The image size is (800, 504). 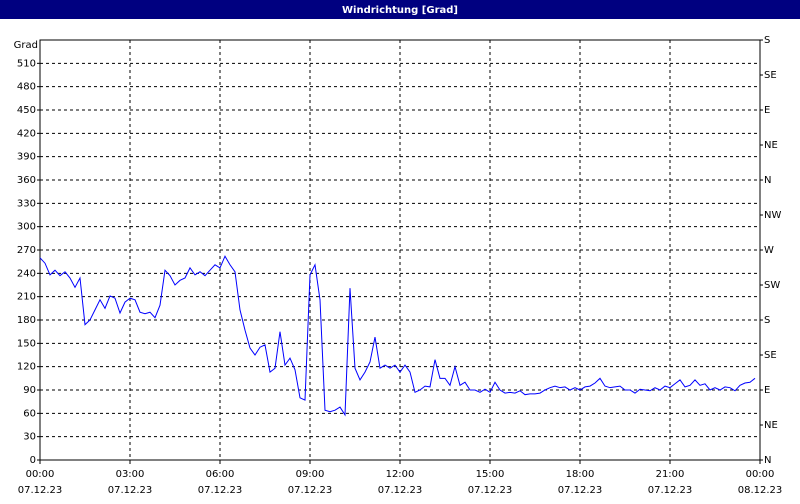 What do you see at coordinates (26, 157) in the screenshot?
I see `y-tick-label: 390` at bounding box center [26, 157].